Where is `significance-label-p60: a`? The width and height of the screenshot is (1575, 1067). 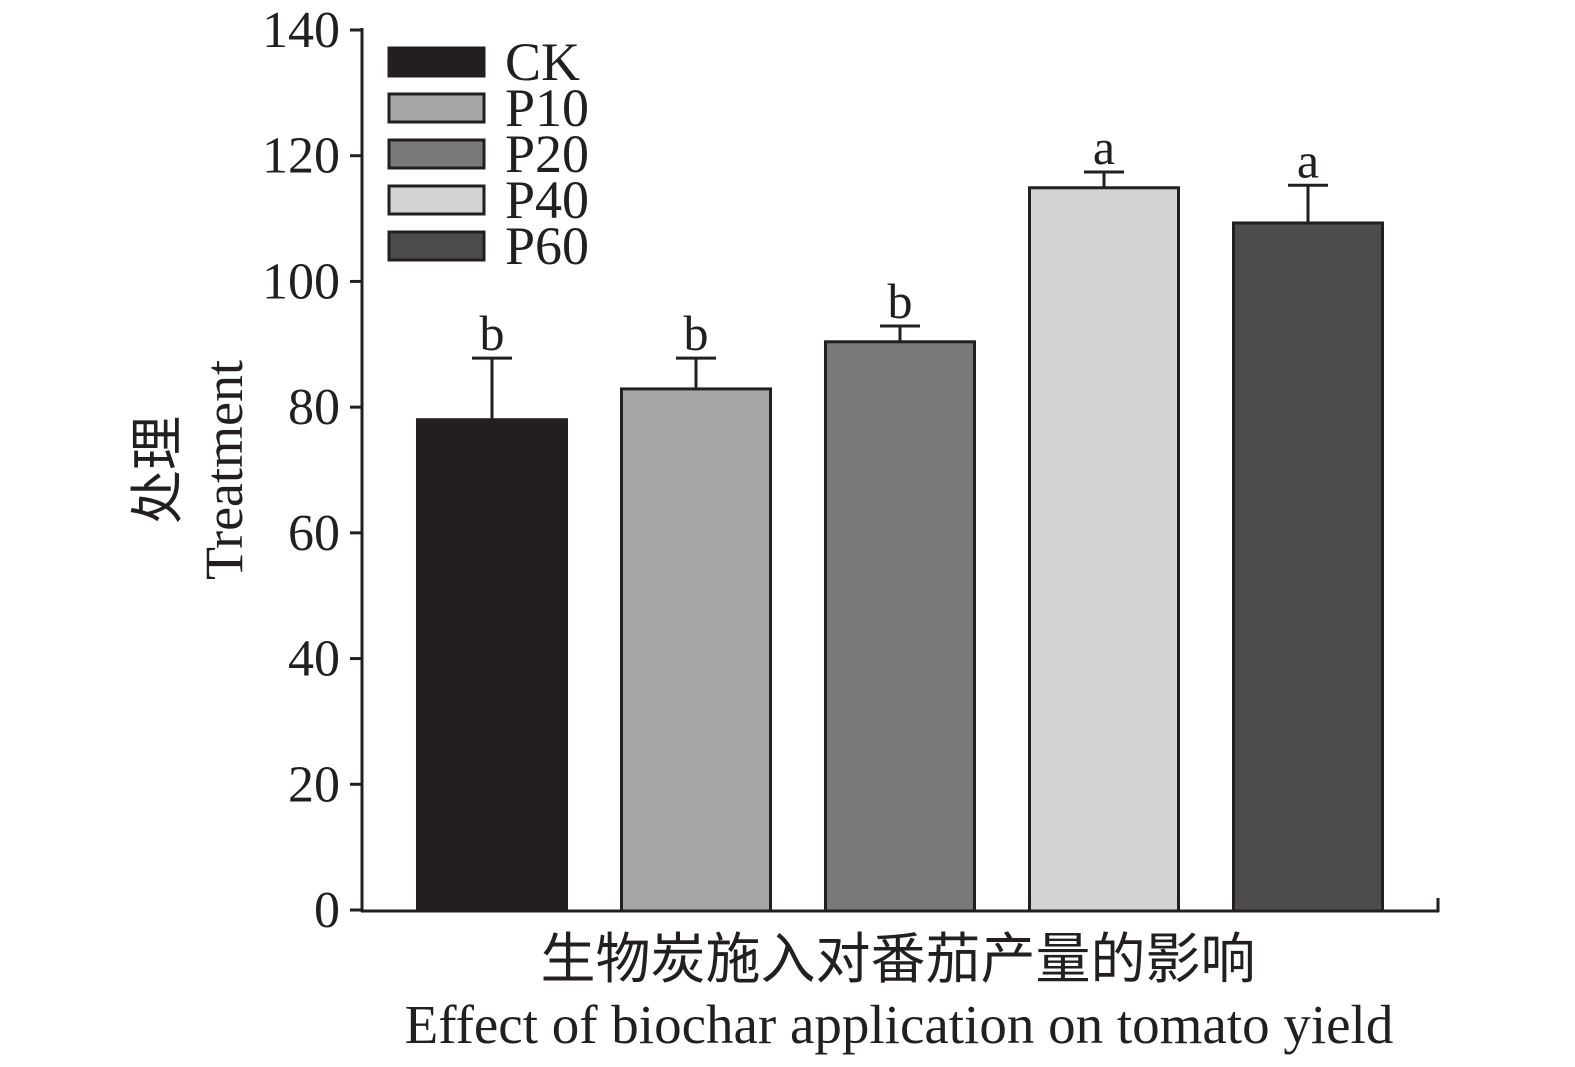
significance-label-p60: a is located at coordinates (1308, 160).